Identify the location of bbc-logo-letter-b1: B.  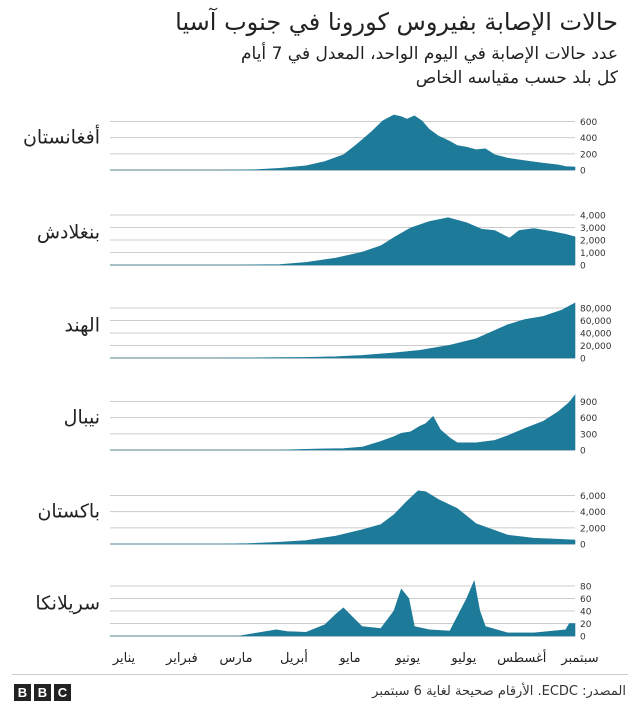
(22, 692).